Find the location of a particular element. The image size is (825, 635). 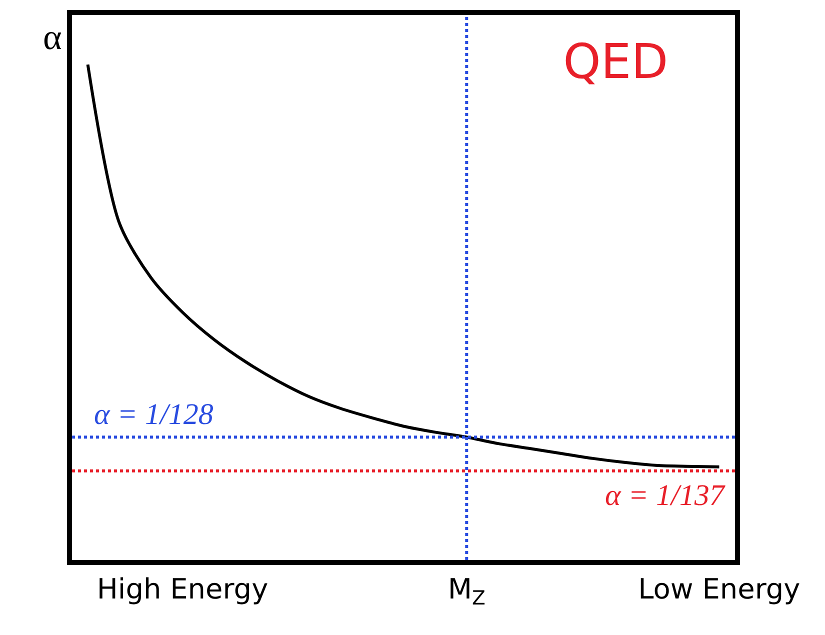

chart-title: QED is located at coordinates (615, 62).